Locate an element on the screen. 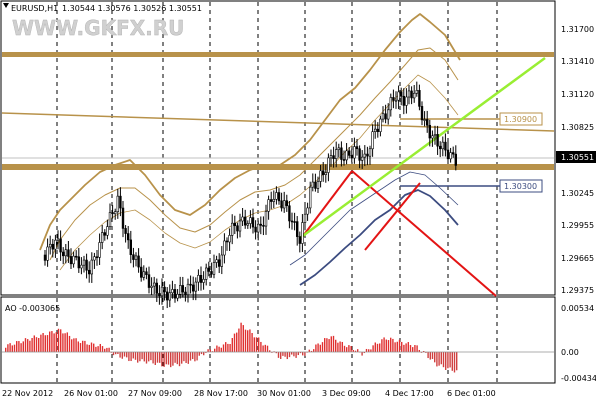  trend-line-red-mid is located at coordinates (392, 216).